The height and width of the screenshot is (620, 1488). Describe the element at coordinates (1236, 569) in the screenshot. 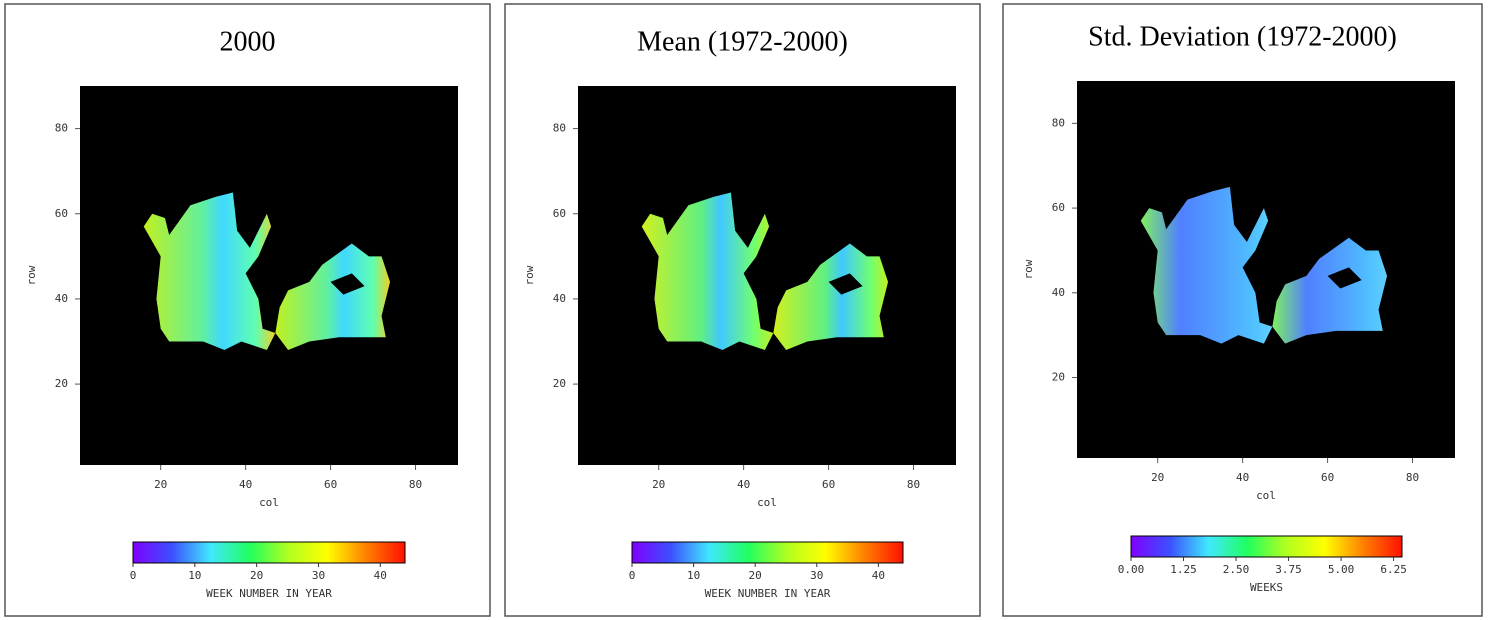

I see `colorbar-tick-label: 2.50` at that location.